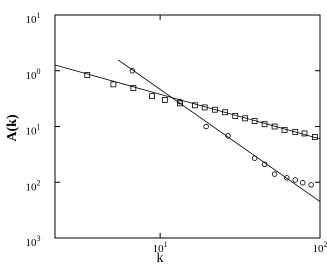 The width and height of the screenshot is (327, 267). I want to click on y-axis-label: A(k), so click(12, 128).